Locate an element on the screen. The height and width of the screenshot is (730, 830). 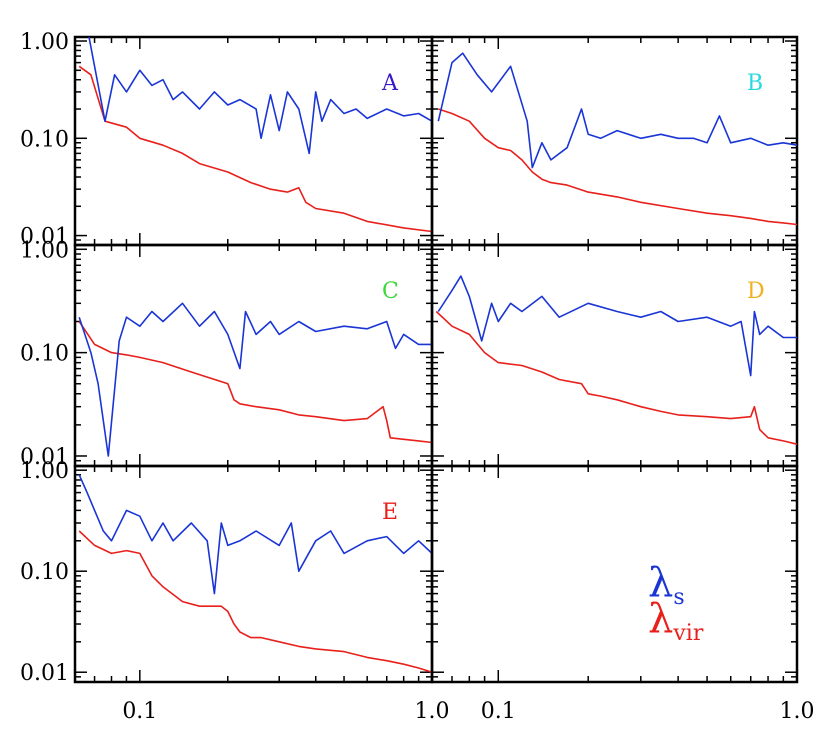
legend-lambda-vir-symbol: λ is located at coordinates (660, 619).